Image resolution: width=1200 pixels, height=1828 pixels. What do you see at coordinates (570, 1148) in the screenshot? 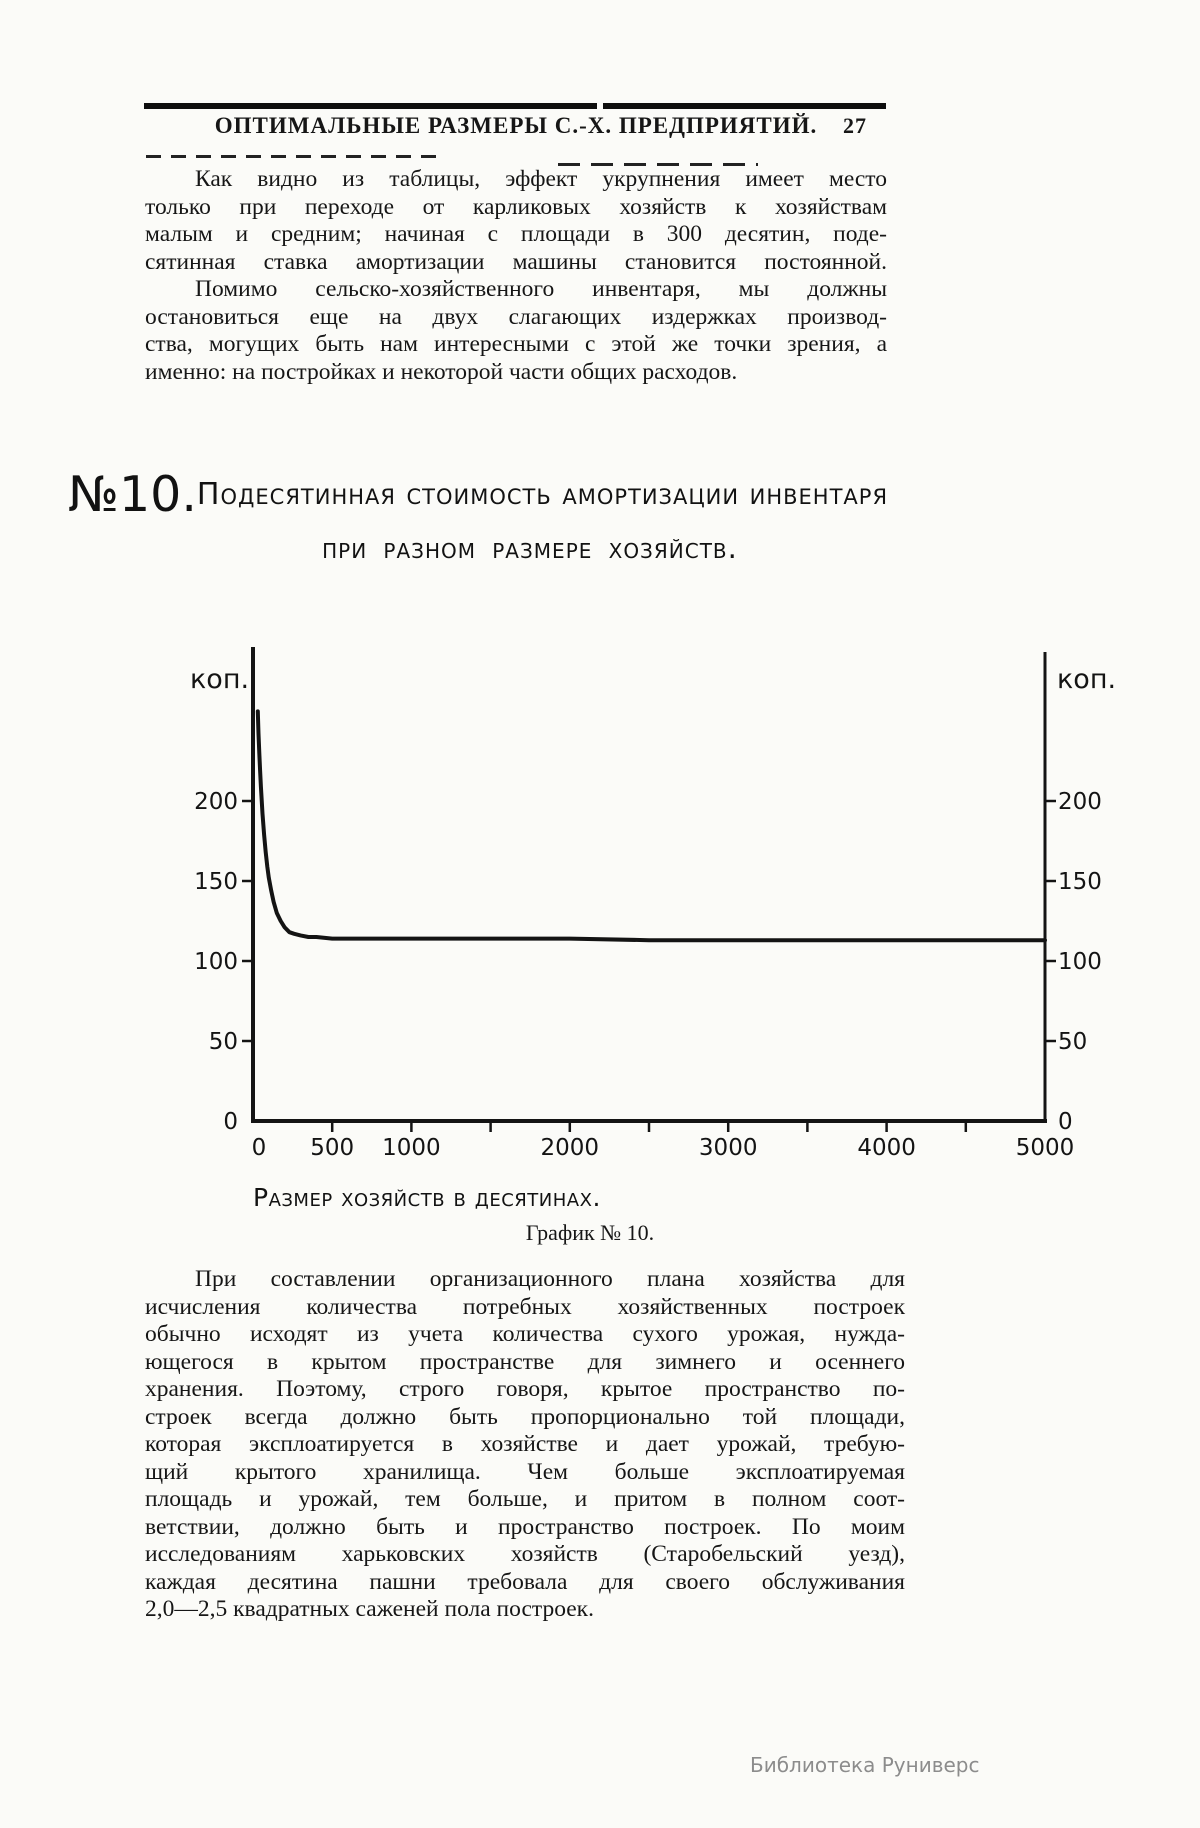
I see `x-tick-label: 2000` at bounding box center [570, 1148].